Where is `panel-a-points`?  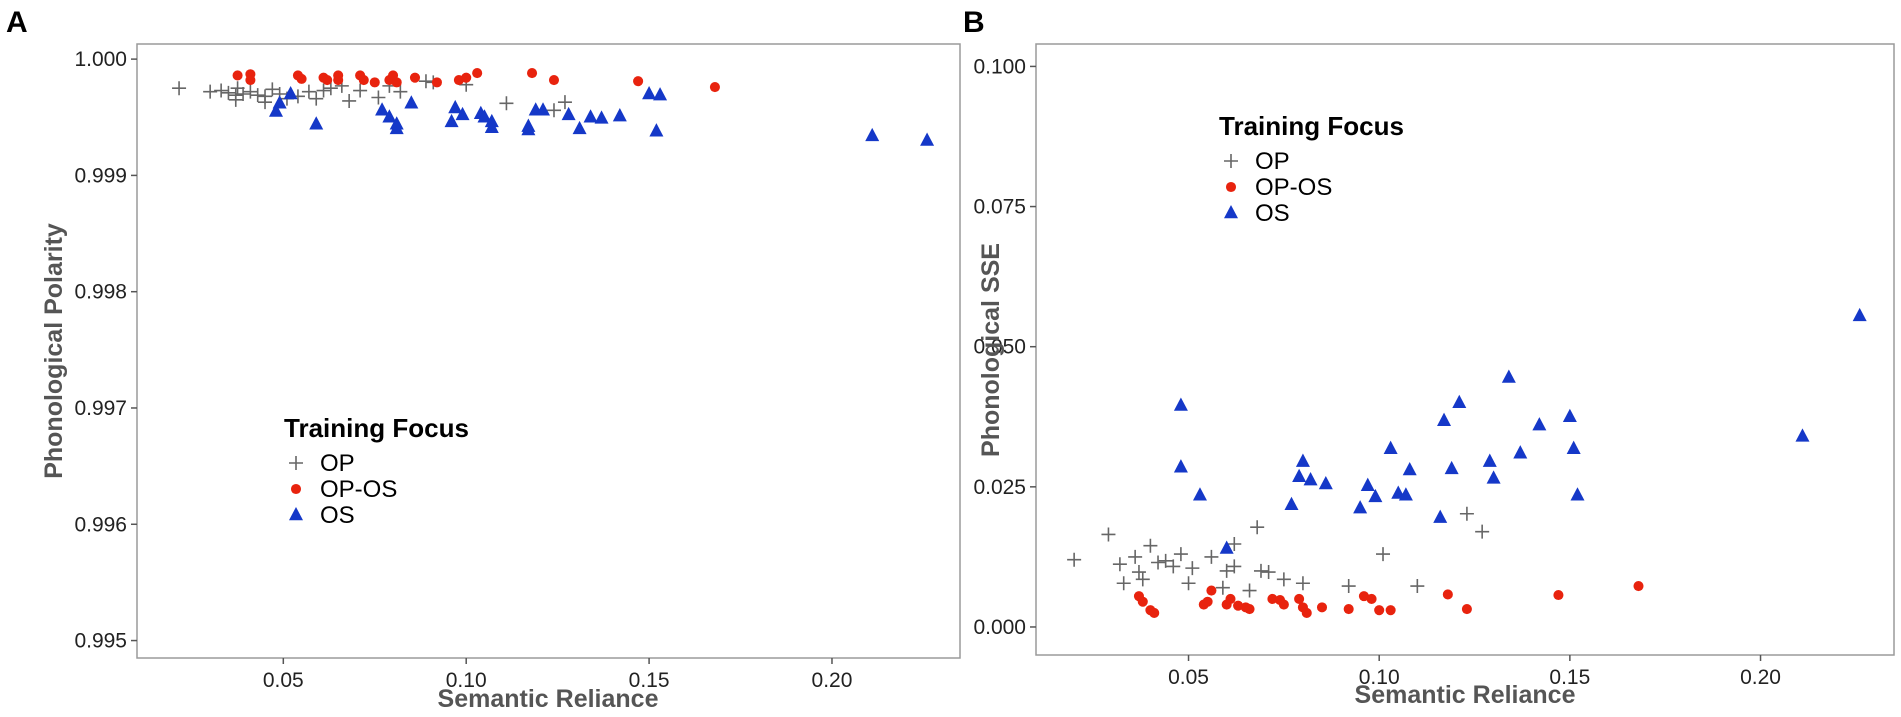 panel-a-points is located at coordinates (553, 107).